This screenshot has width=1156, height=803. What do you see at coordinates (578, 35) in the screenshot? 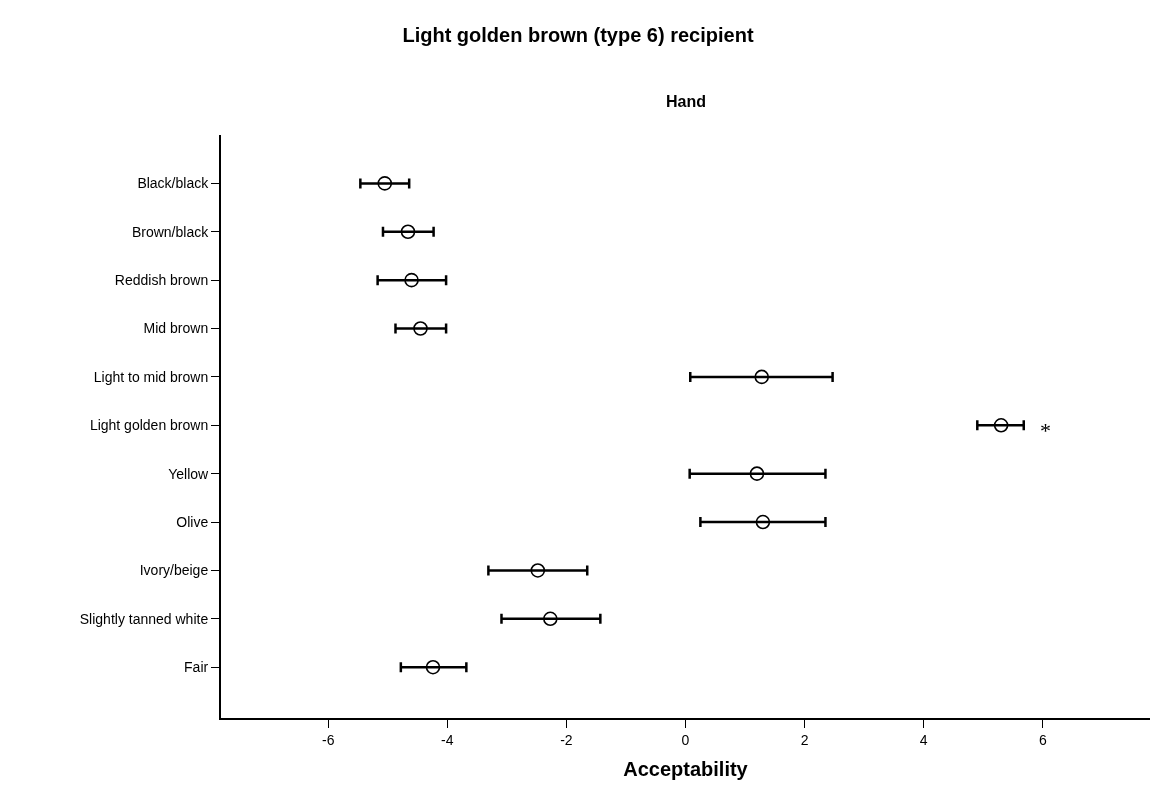
I see `chart-title: Light golden brown (type 6) recipient` at bounding box center [578, 35].